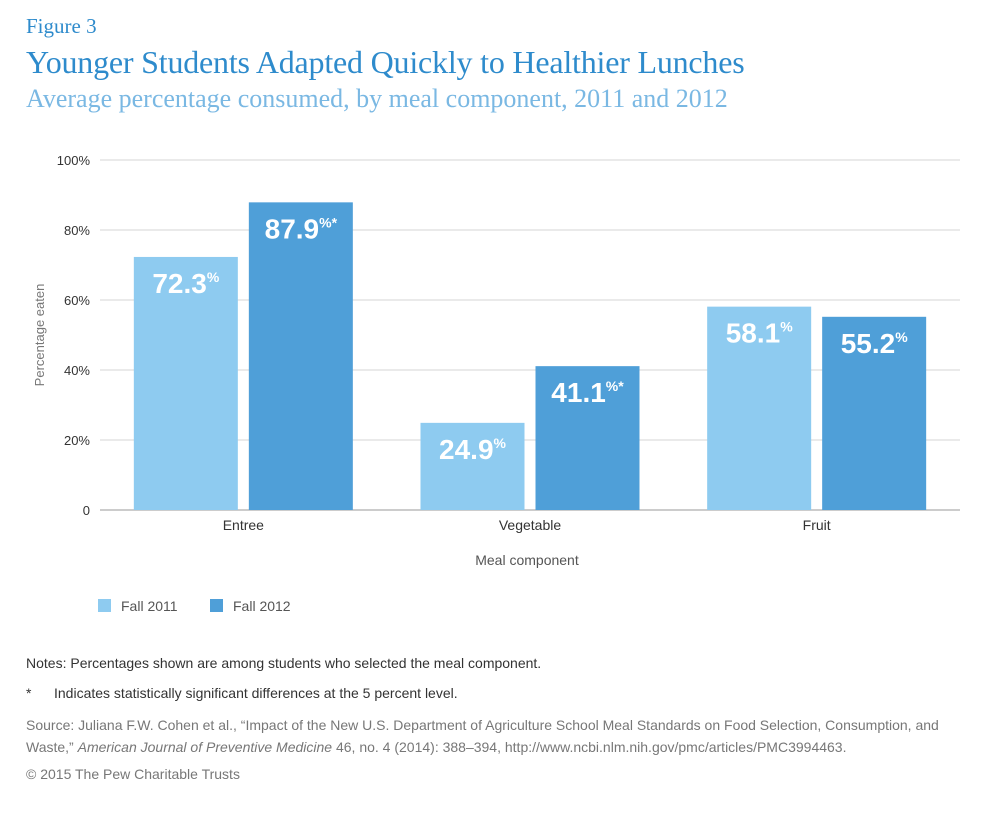 This screenshot has height=814, width=990. I want to click on legend-item-fall-2011: Fall 2011, so click(138, 606).